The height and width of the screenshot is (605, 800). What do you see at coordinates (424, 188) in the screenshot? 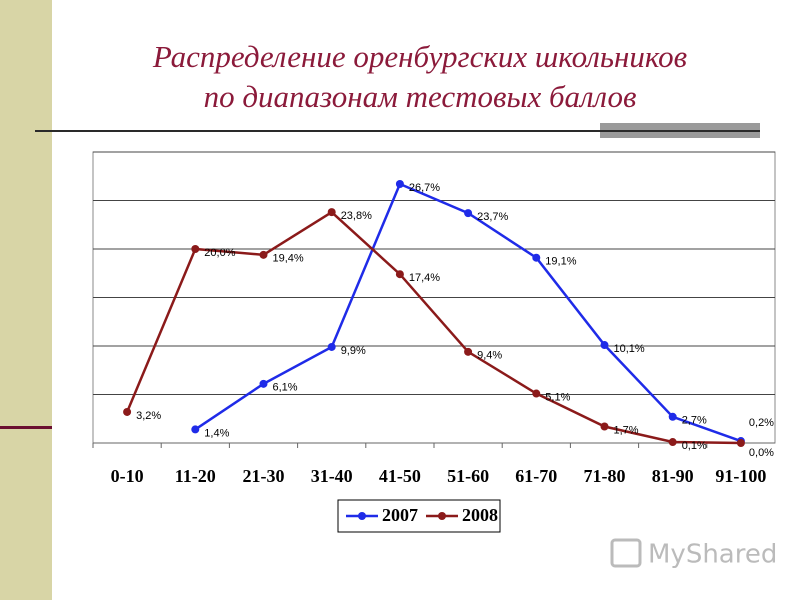
I see `value-label: 26,7%` at bounding box center [424, 188].